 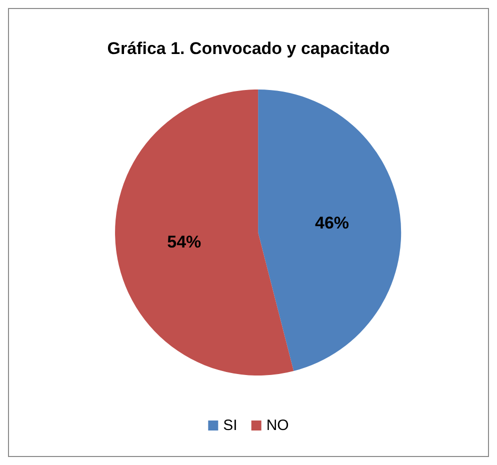 What do you see at coordinates (230, 425) in the screenshot?
I see `legend-label: SI` at bounding box center [230, 425].